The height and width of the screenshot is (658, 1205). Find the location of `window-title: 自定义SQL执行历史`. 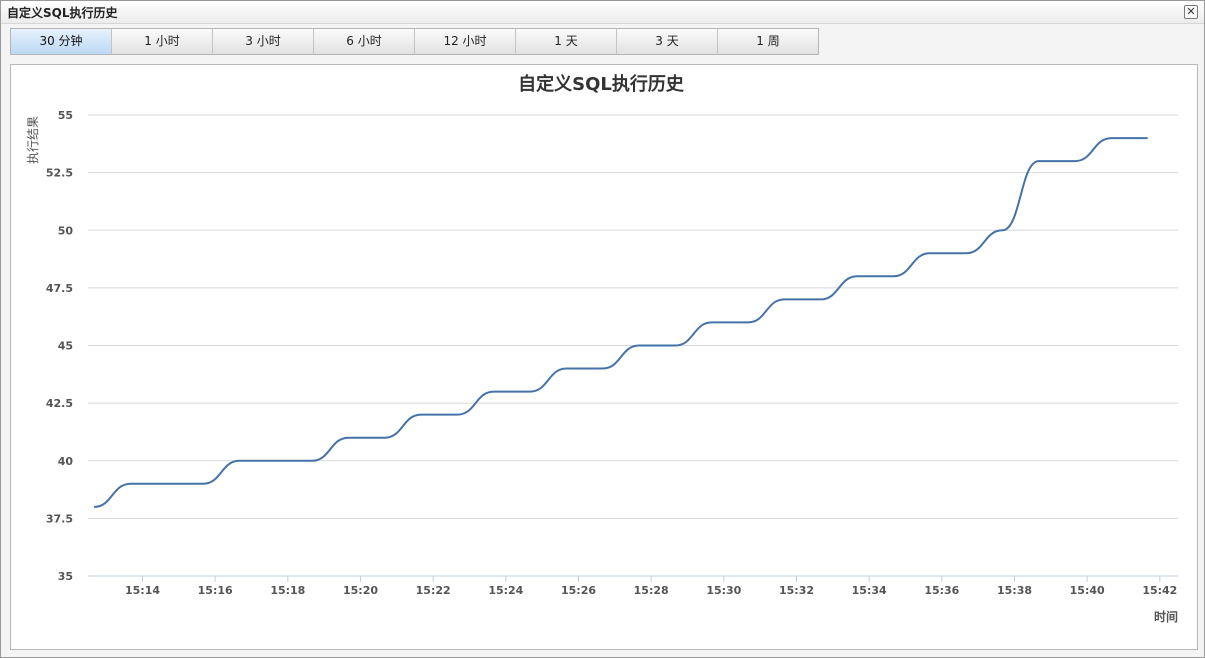

window-title: 自定义SQL执行历史 is located at coordinates (62, 13).